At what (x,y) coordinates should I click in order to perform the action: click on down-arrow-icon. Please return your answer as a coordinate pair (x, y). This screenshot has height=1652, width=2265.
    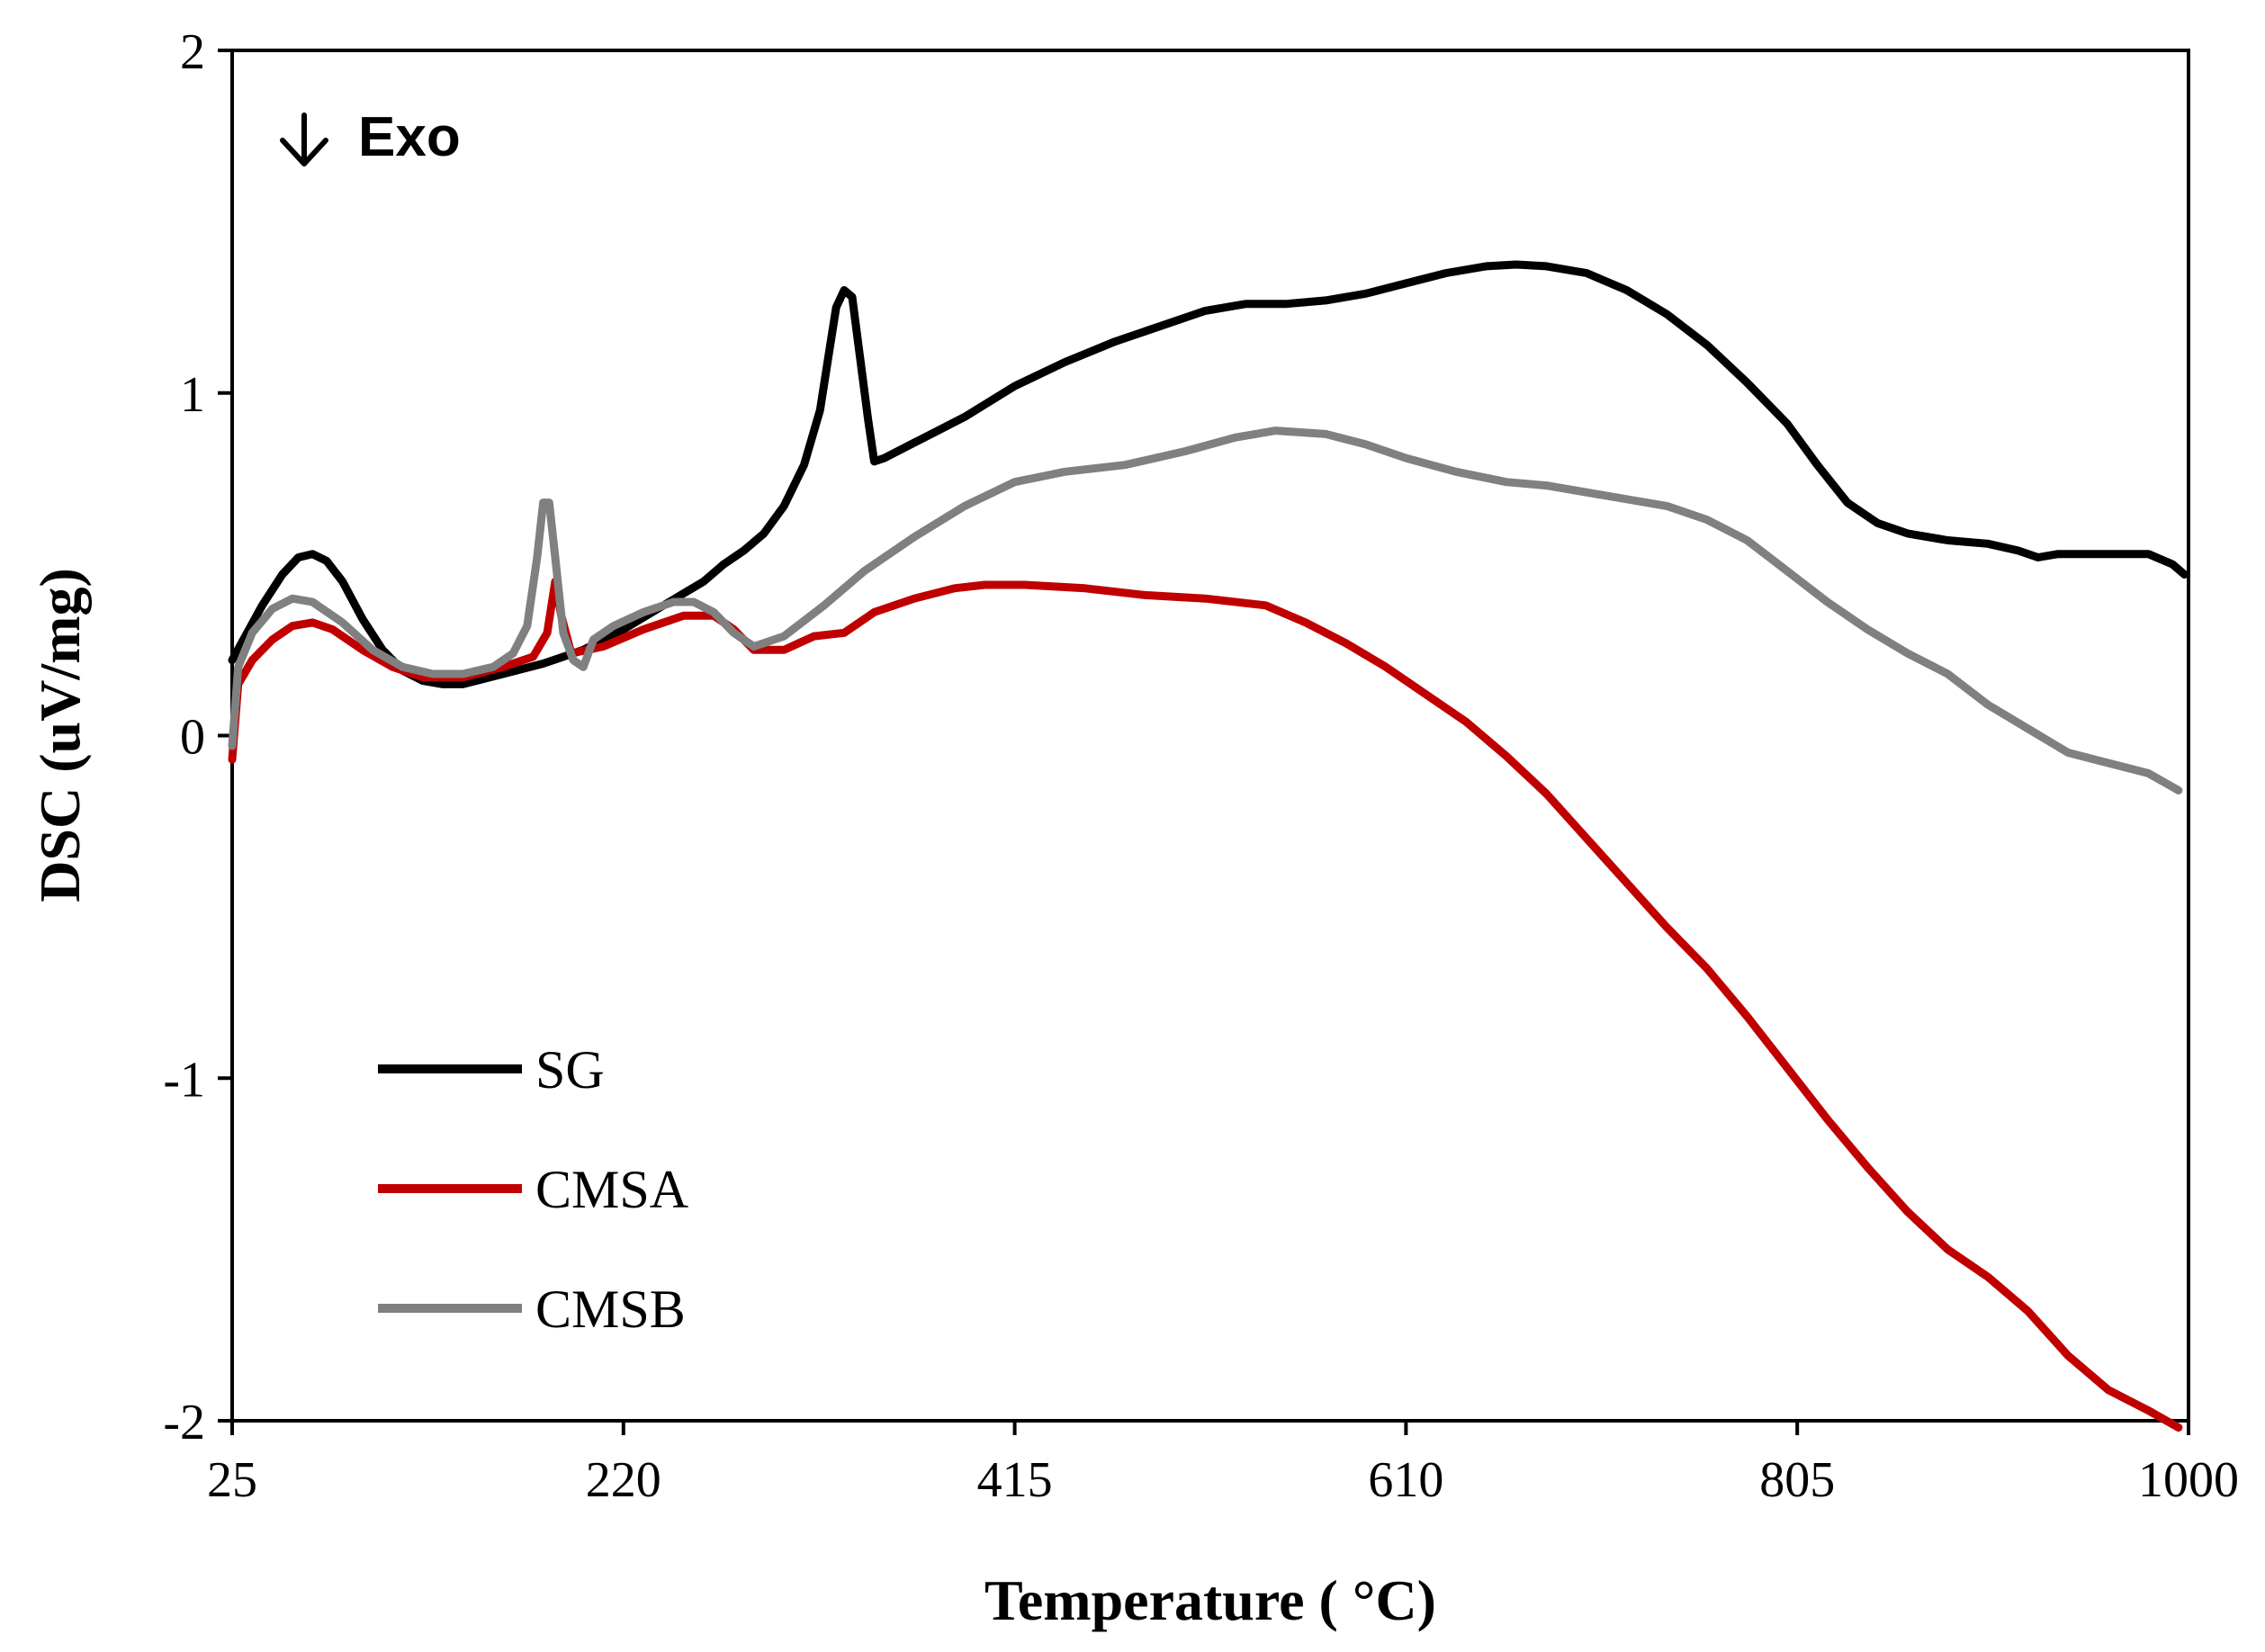
    Looking at the image, I should click on (304, 139).